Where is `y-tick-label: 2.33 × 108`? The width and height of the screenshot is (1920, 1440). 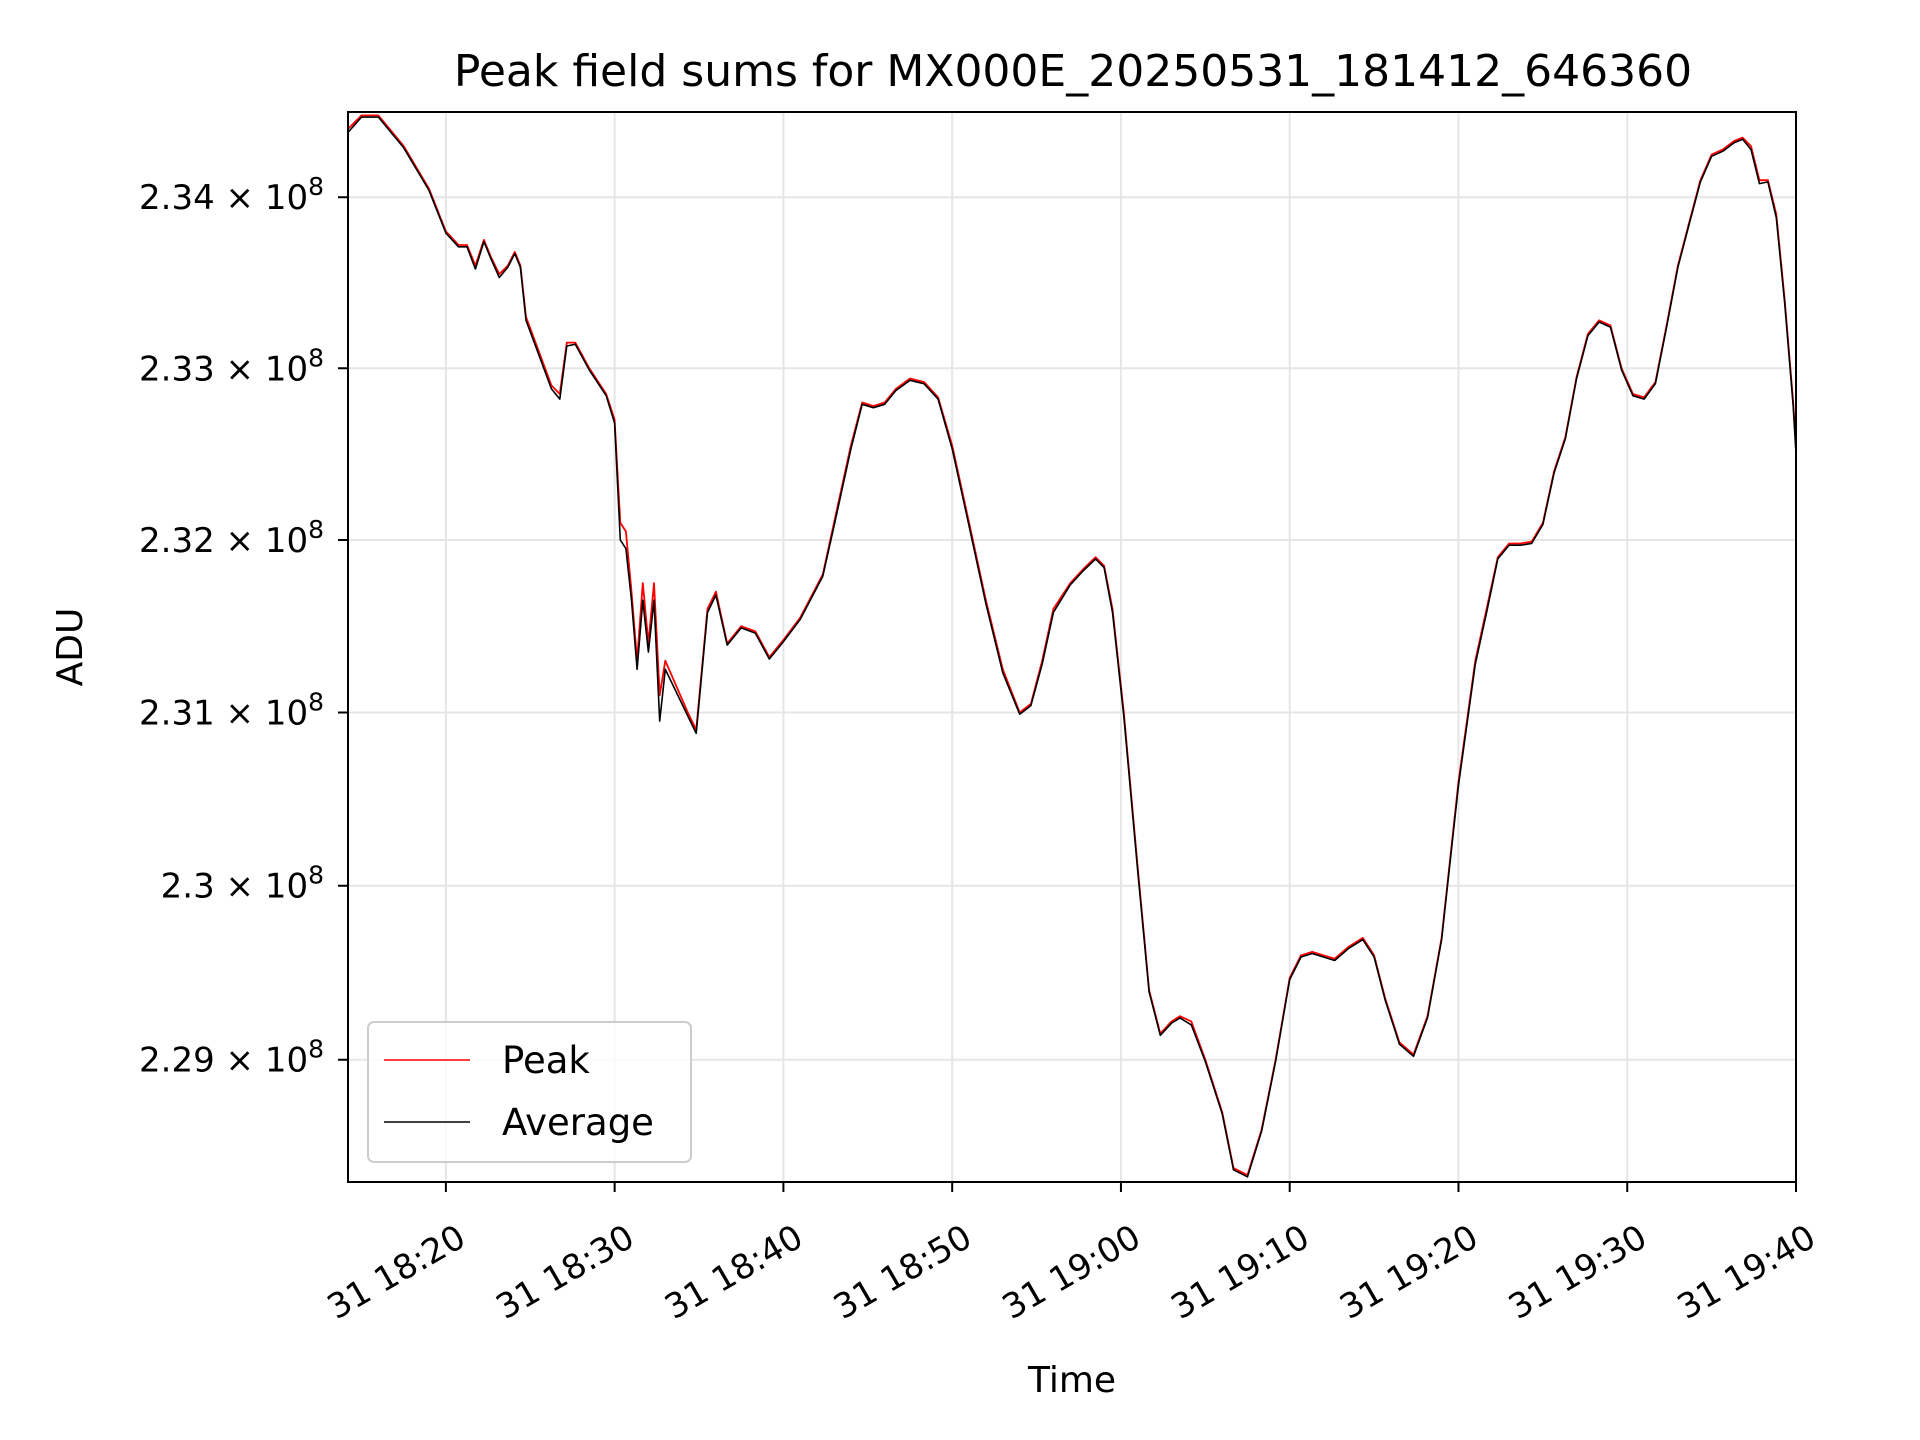 y-tick-label: 2.33 × 108 is located at coordinates (231, 366).